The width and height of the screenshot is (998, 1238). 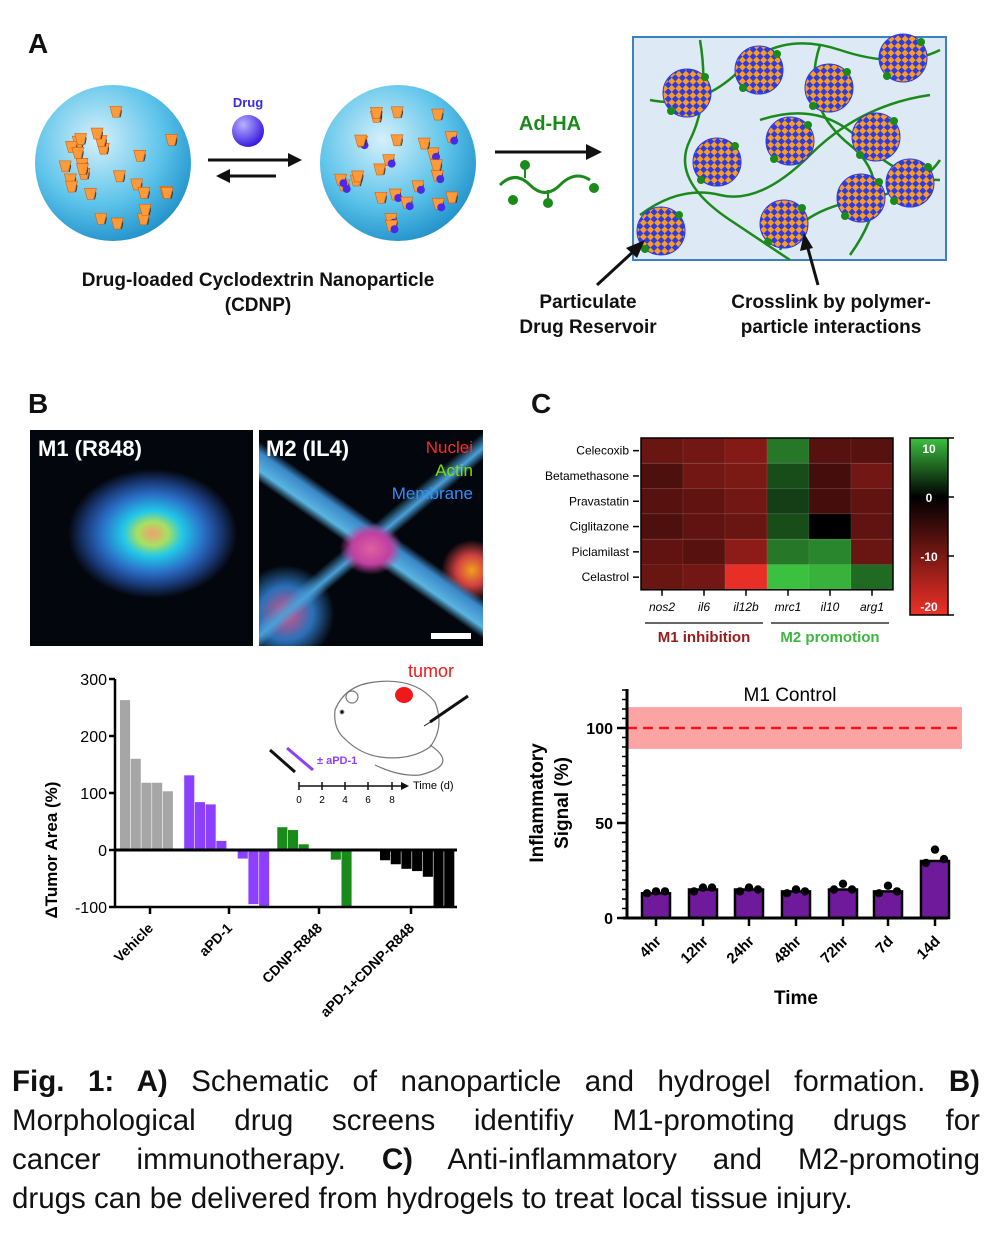 I want to click on y-tick-label: 50, so click(x=604, y=824).